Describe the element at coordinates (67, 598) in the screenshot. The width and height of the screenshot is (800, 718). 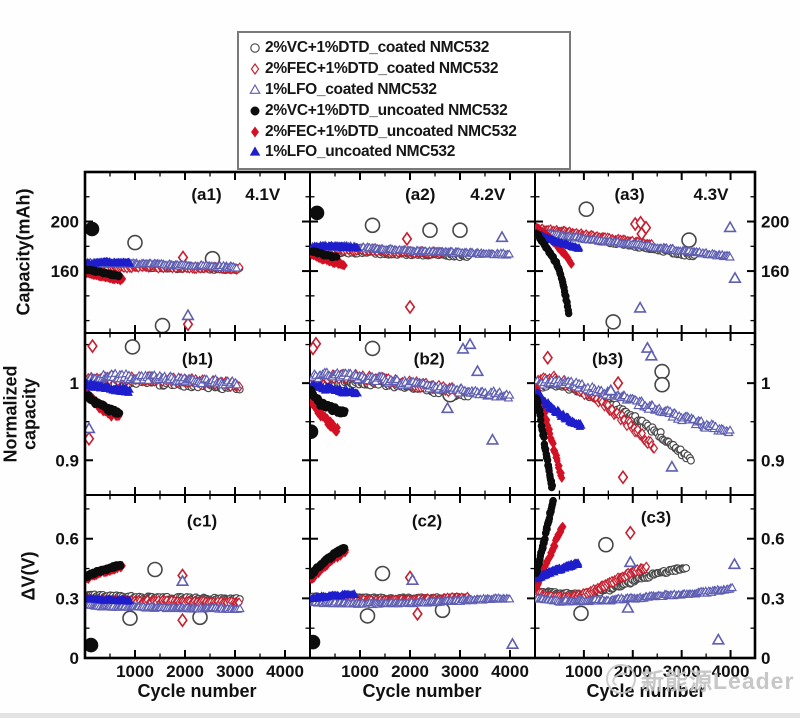
I see `y-tick-label-left: 0.3` at that location.